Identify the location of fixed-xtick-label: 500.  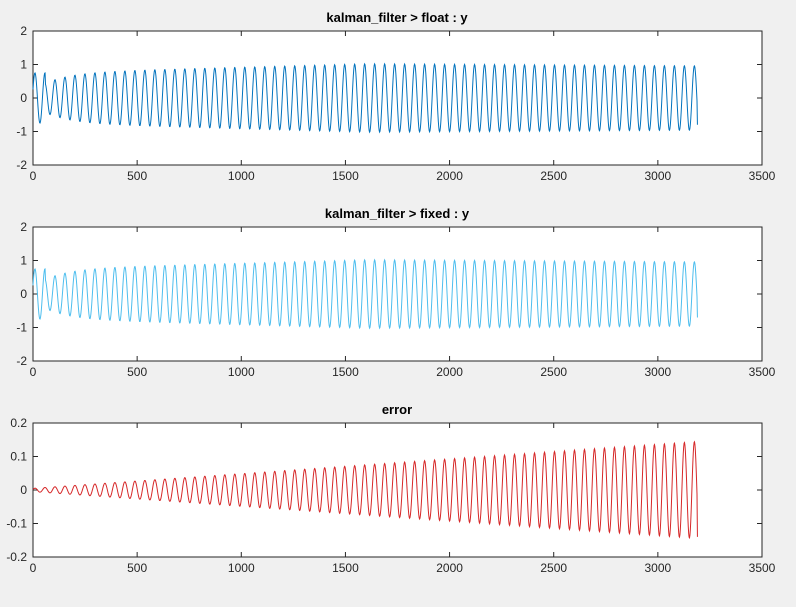
(137, 372).